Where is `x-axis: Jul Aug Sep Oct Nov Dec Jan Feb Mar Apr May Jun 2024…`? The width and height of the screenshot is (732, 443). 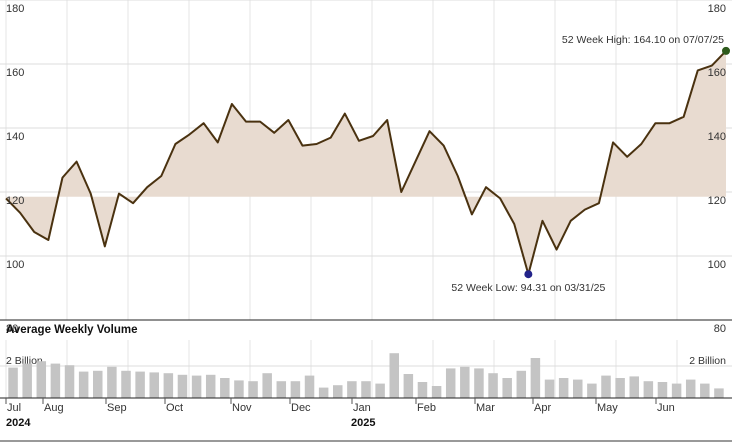 x-axis: Jul Aug Sep Oct Nov Dec Jan Feb Mar Apr May Jun 2024… is located at coordinates (366, 420).